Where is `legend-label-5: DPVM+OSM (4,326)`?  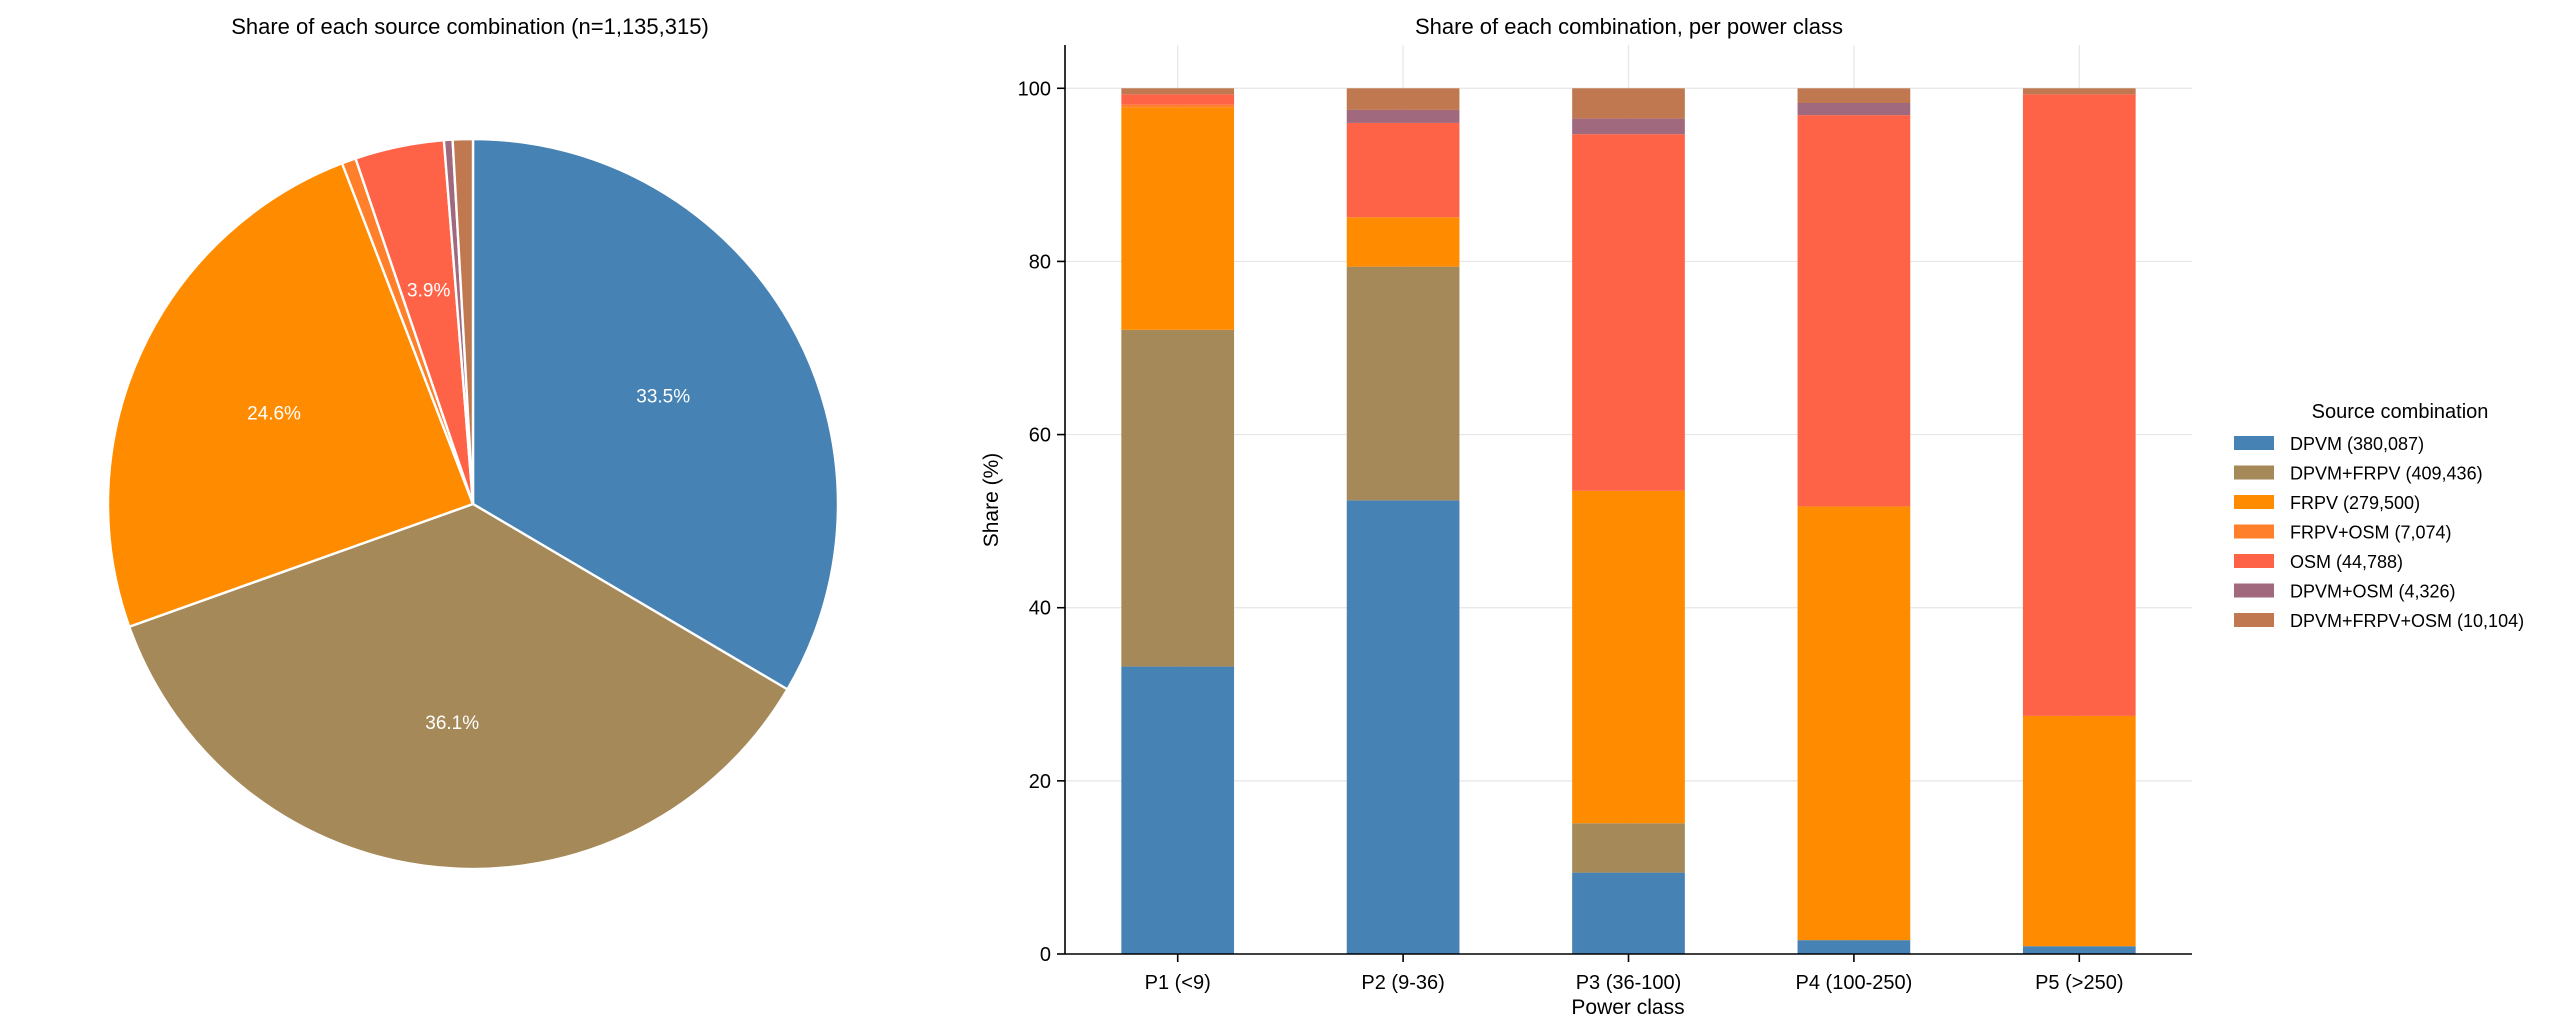
legend-label-5: DPVM+OSM (4,326) is located at coordinates (2373, 592).